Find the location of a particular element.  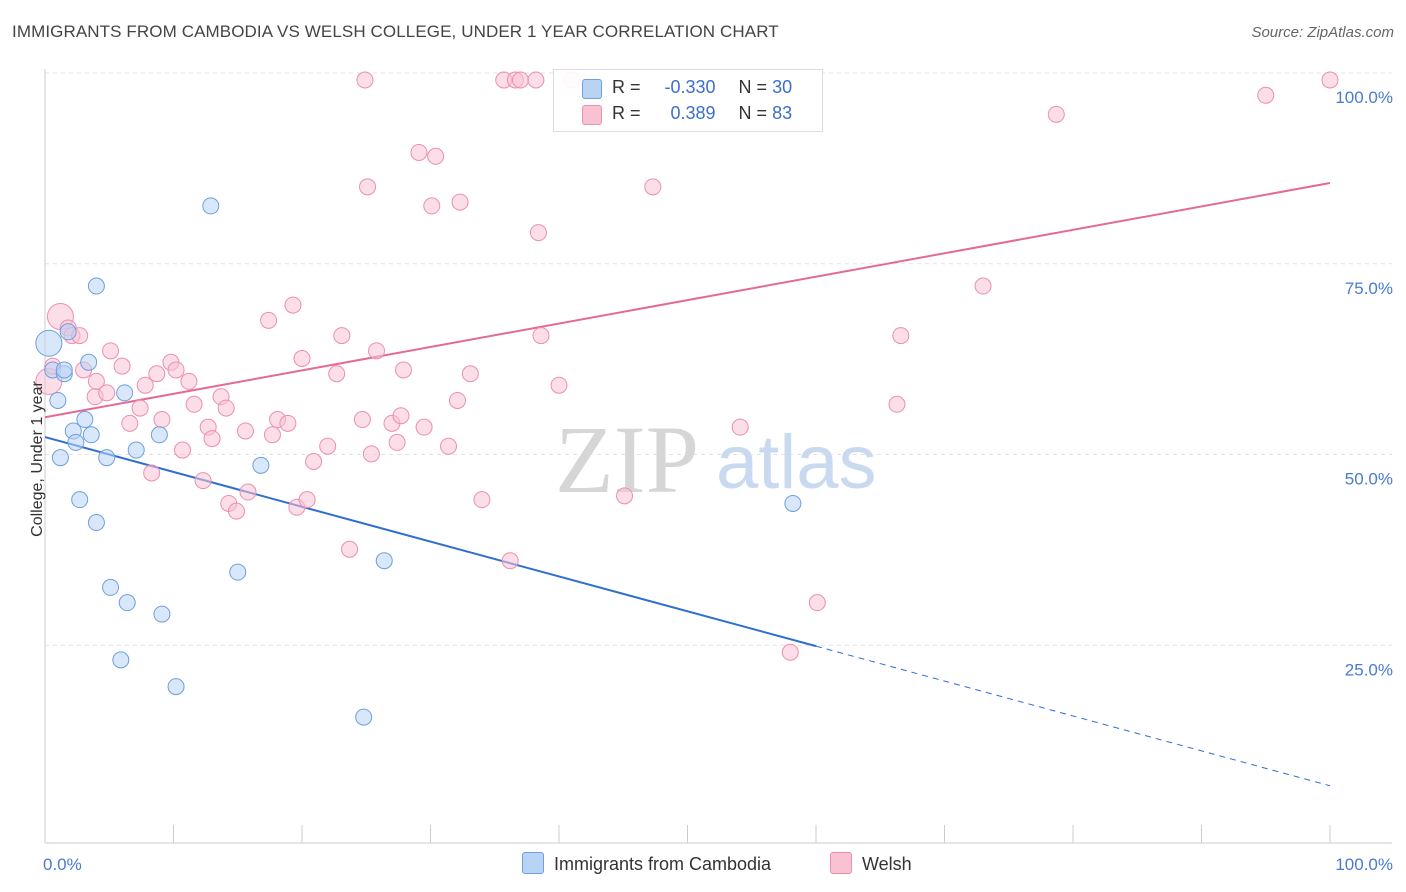

y-axis-label: College, Under 1 year is located at coordinates (37, 459).